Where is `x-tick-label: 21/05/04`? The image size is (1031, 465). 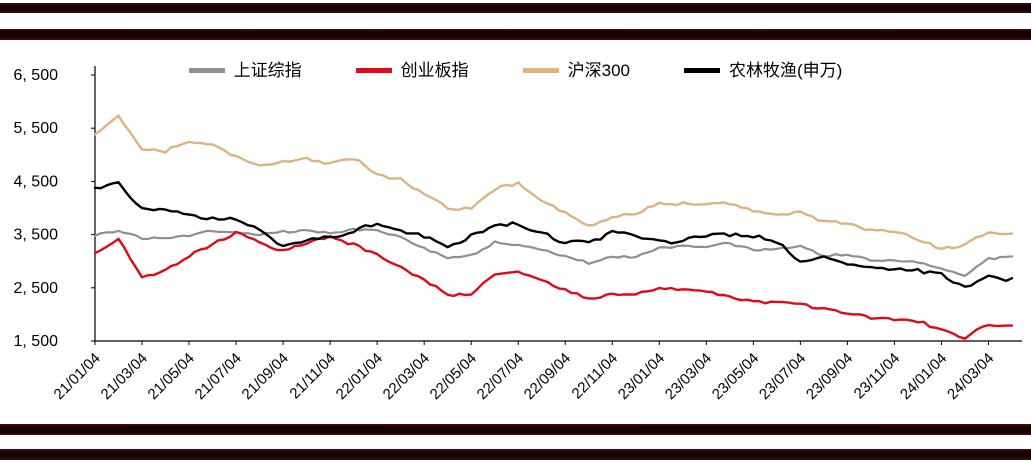
x-tick-label: 21/05/04 is located at coordinates (171, 376).